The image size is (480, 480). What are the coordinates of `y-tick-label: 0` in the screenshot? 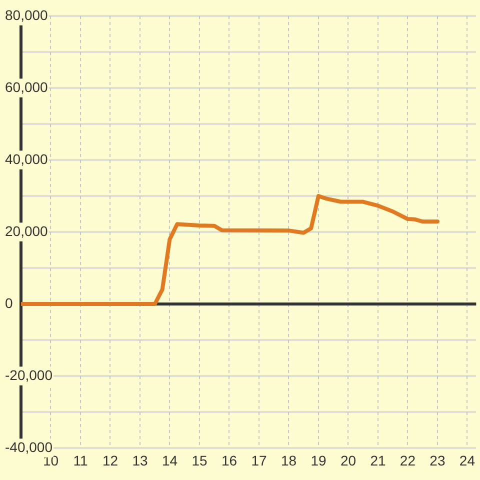 It's located at (9, 302).